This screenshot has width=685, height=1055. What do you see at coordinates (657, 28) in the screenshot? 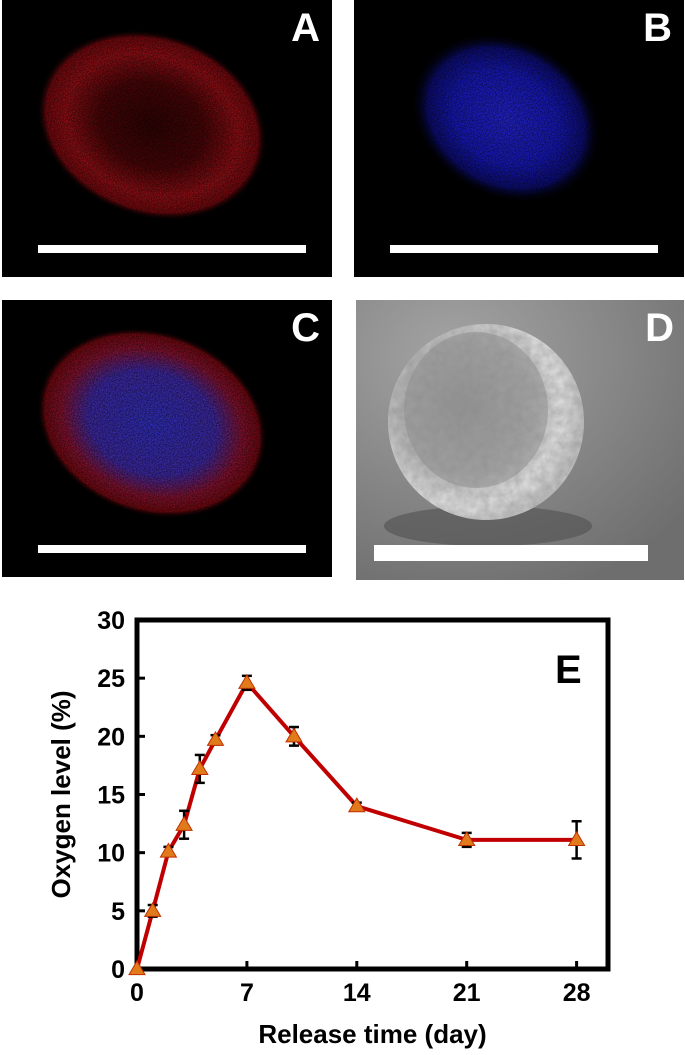
I see `panel-b-label: B` at bounding box center [657, 28].